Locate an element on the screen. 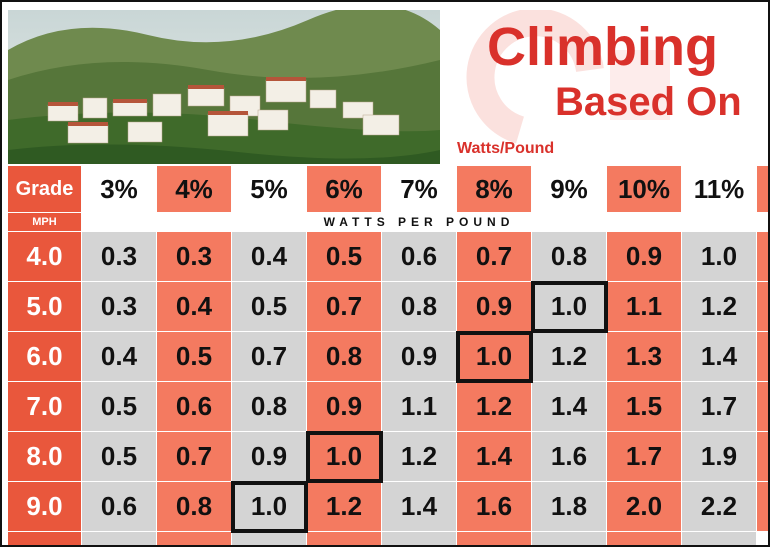 This screenshot has height=547, width=770. unit-label: WATTS PER POUND is located at coordinates (419, 222).